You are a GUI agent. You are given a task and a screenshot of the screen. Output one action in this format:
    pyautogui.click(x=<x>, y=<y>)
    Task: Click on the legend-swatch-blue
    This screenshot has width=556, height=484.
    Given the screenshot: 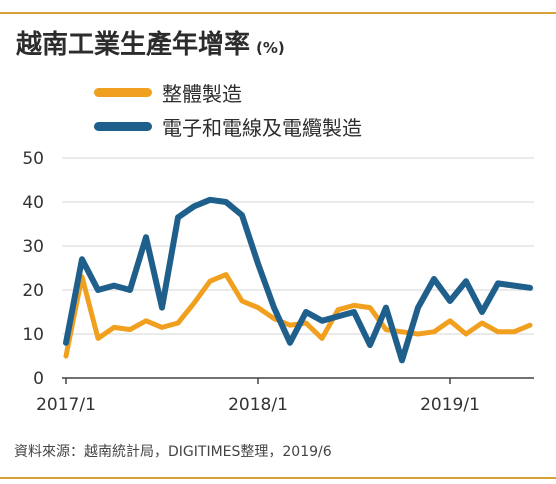 What is the action you would take?
    pyautogui.click(x=123, y=126)
    